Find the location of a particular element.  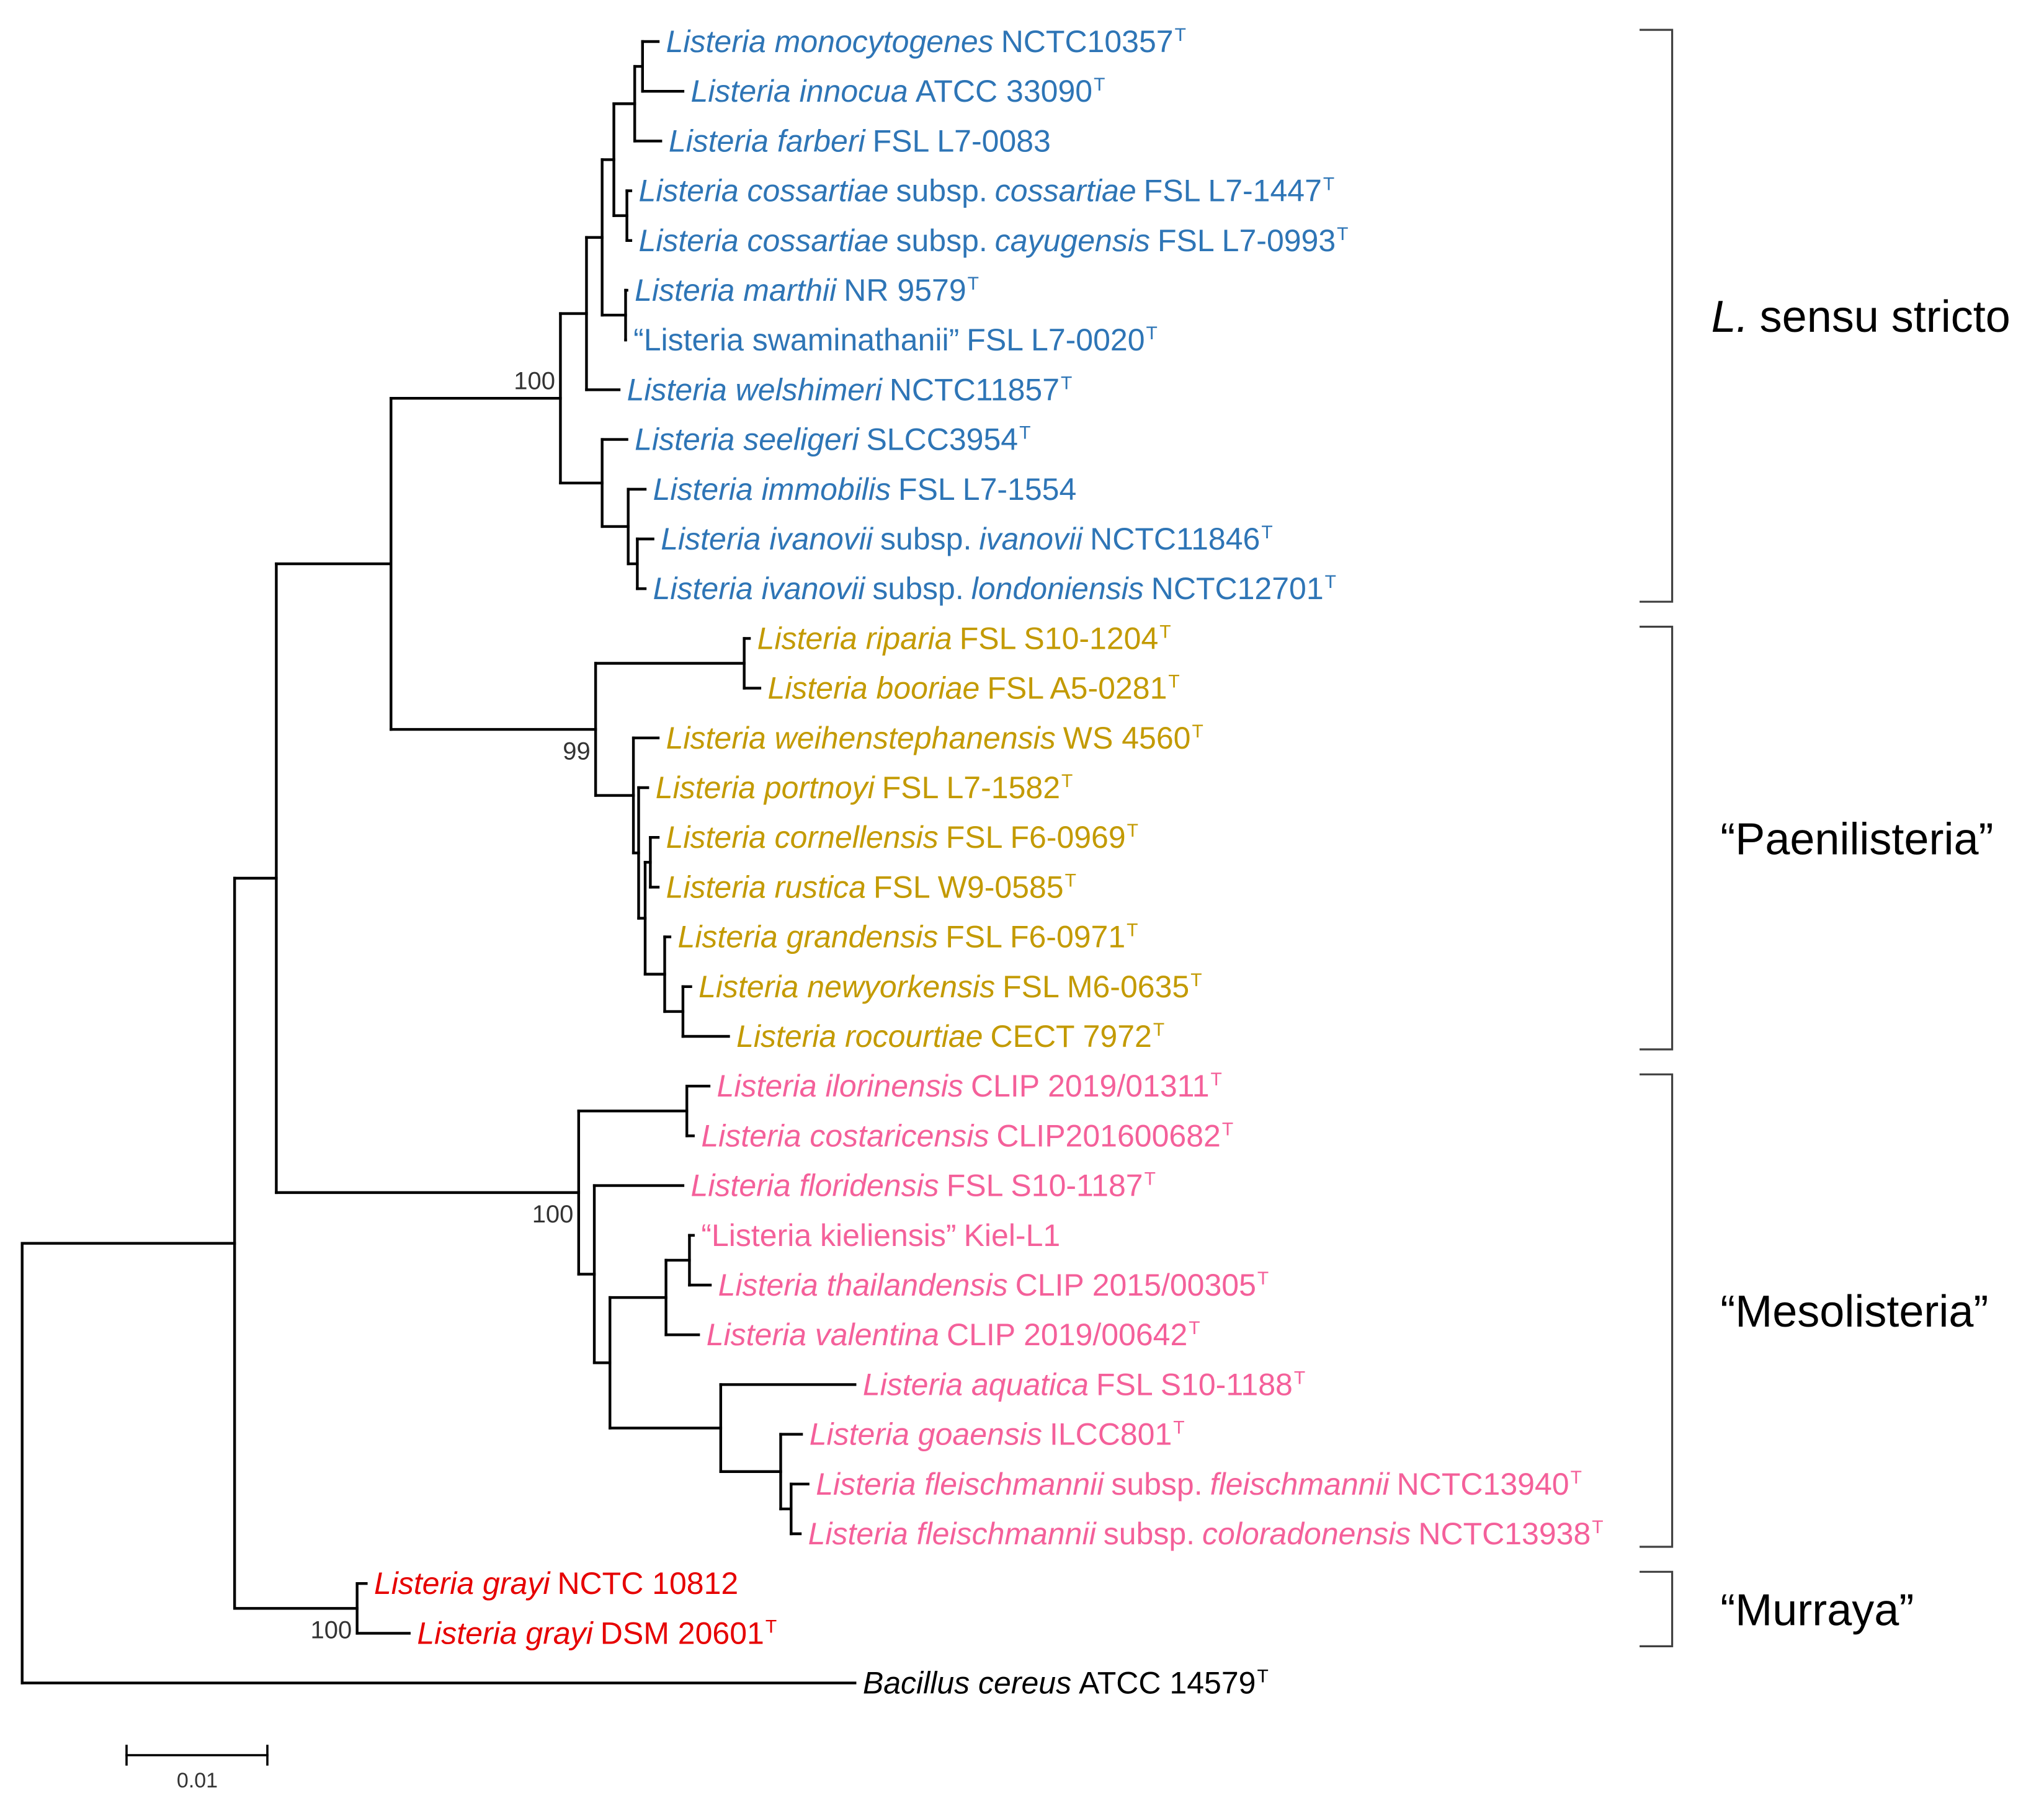

taxon-label: Listeria goaensis ILCC801T is located at coordinates (997, 1435).